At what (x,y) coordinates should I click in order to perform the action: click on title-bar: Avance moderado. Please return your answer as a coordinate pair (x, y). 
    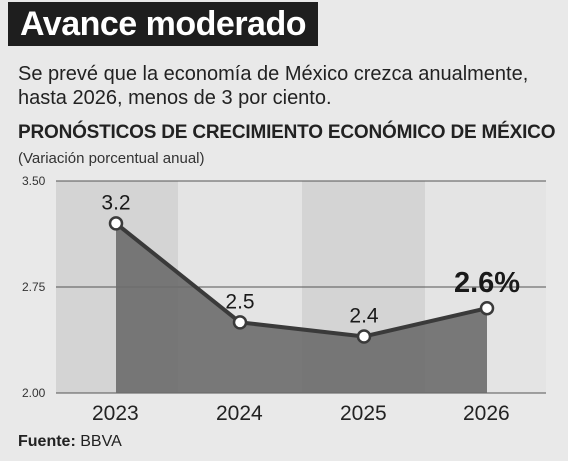
    Looking at the image, I should click on (284, 24).